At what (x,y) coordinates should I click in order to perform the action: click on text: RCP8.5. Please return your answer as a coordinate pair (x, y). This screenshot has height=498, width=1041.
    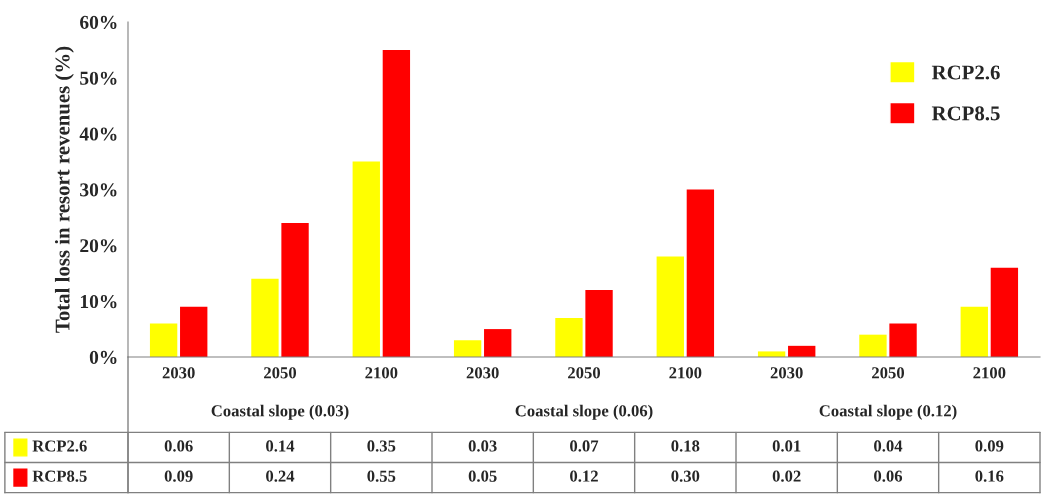
    Looking at the image, I should click on (59, 476).